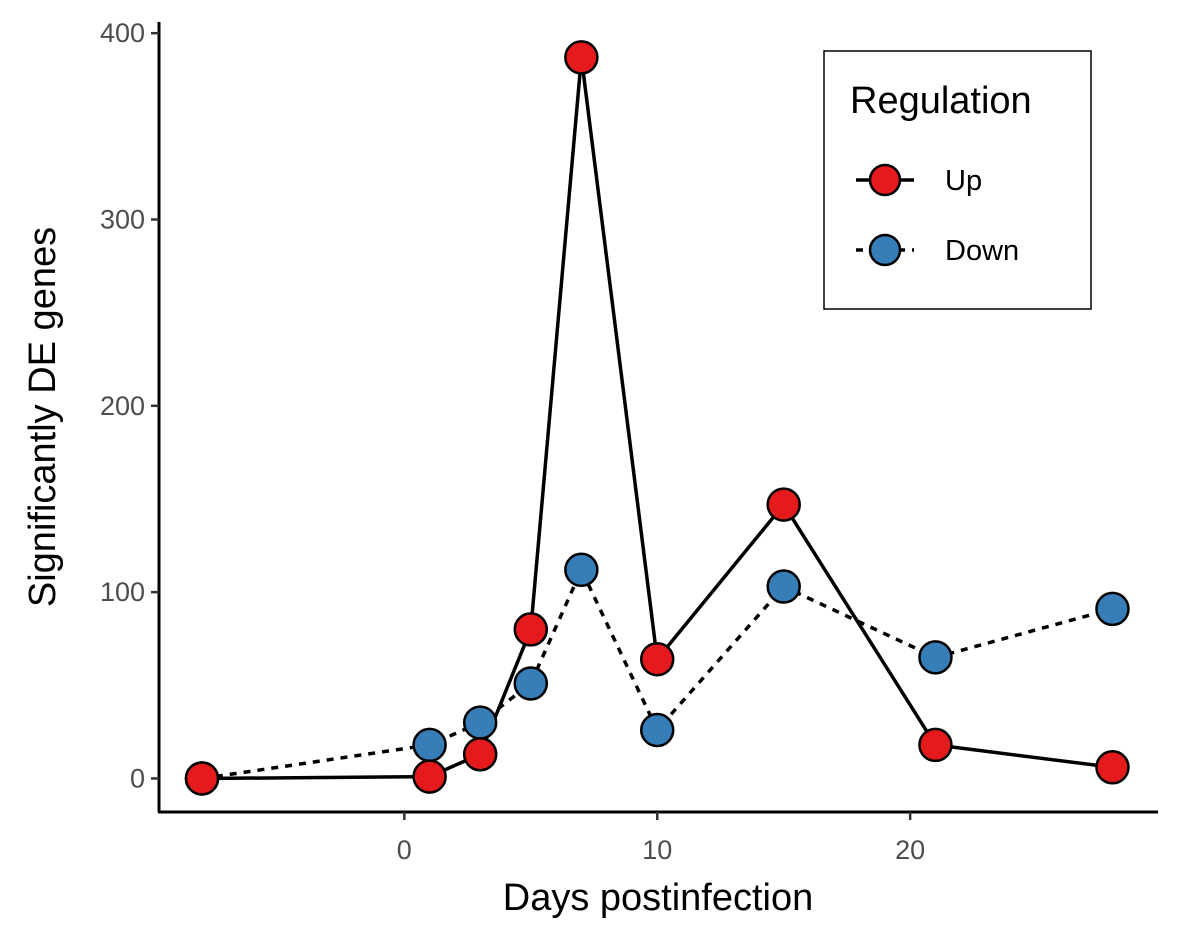 The height and width of the screenshot is (944, 1181). Describe the element at coordinates (43, 417) in the screenshot. I see `y-axis-title: Significantly DE genes` at that location.